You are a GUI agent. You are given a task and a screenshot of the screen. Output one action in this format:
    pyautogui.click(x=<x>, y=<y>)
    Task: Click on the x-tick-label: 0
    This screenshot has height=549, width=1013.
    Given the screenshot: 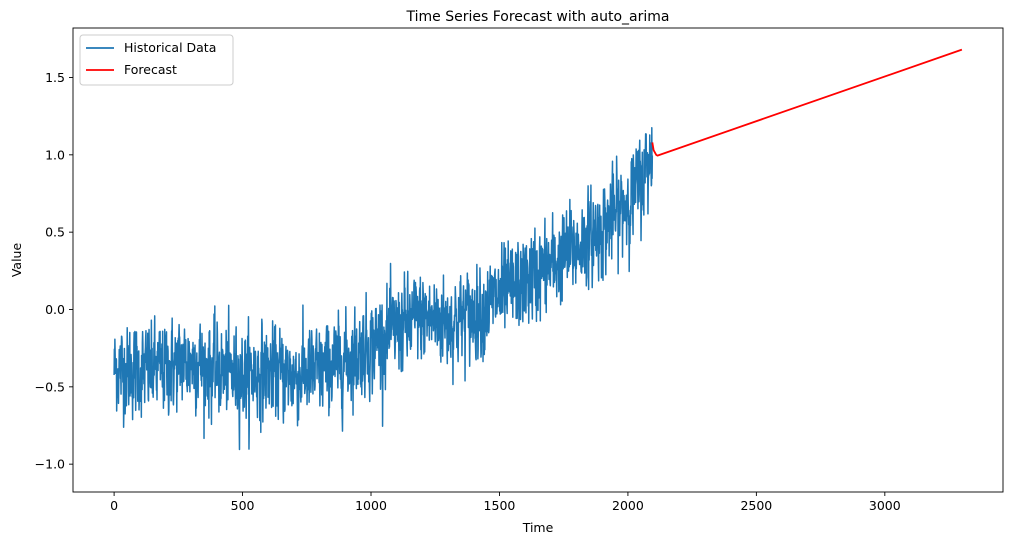 What is the action you would take?
    pyautogui.click(x=114, y=505)
    